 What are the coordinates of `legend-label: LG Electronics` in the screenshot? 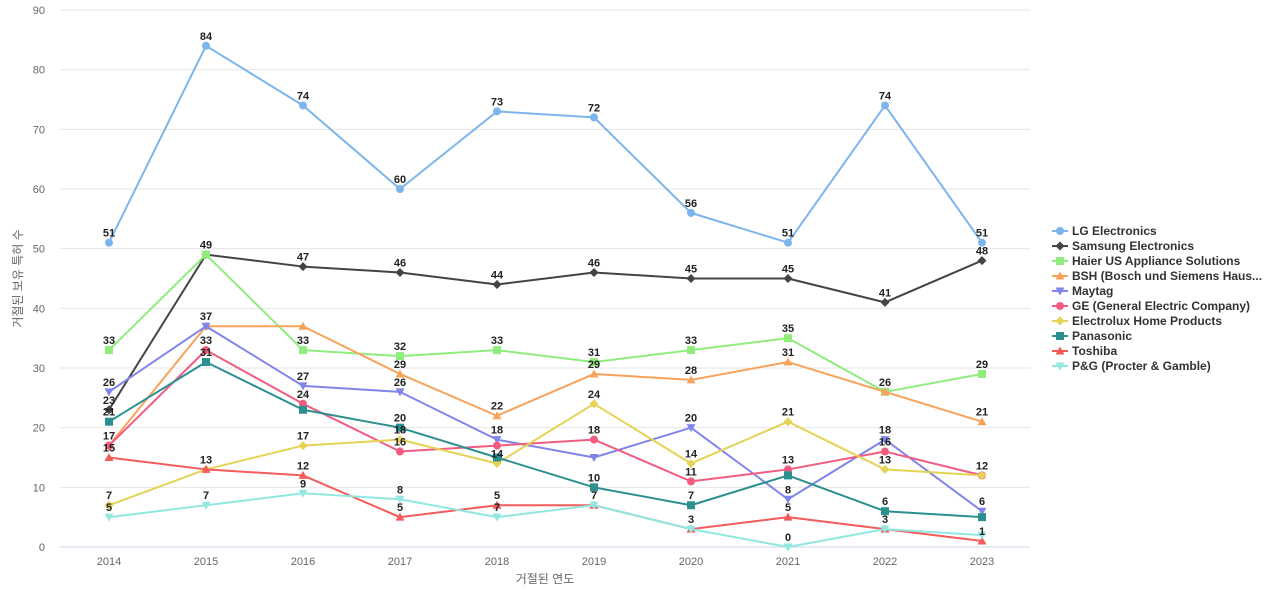 It's located at (1114, 231).